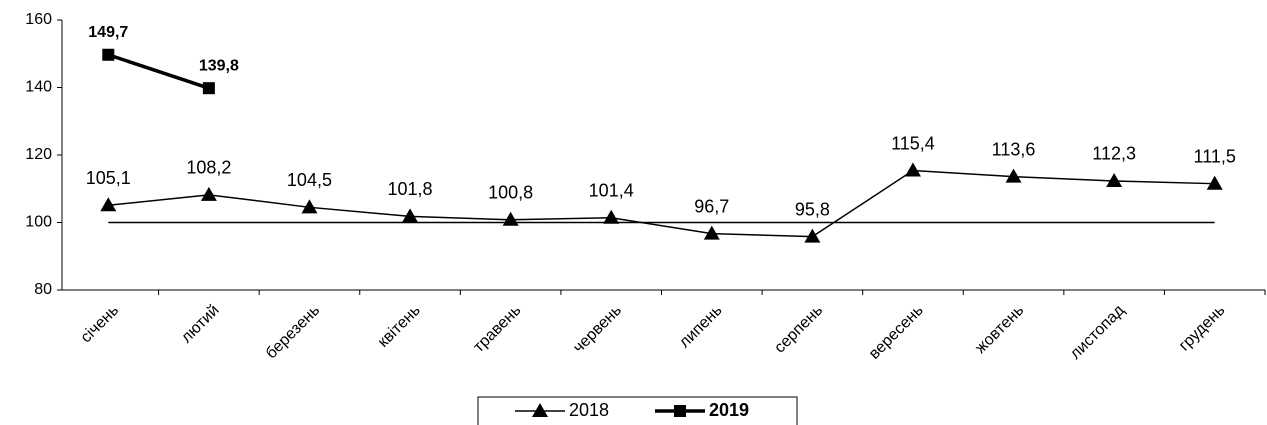 The image size is (1267, 425). I want to click on data-label: 95,8, so click(812, 209).